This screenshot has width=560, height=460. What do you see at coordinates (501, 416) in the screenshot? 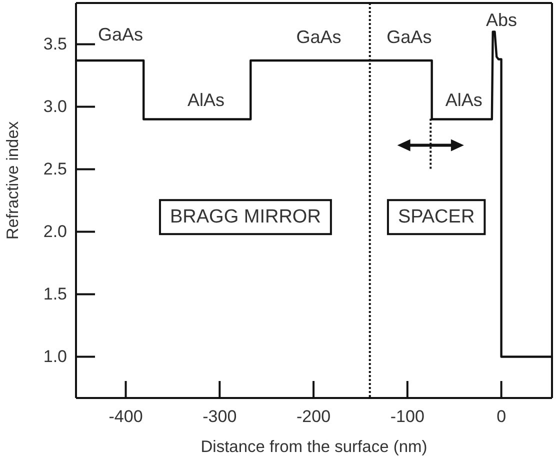
I see `x-tick-label: 0` at bounding box center [501, 416].